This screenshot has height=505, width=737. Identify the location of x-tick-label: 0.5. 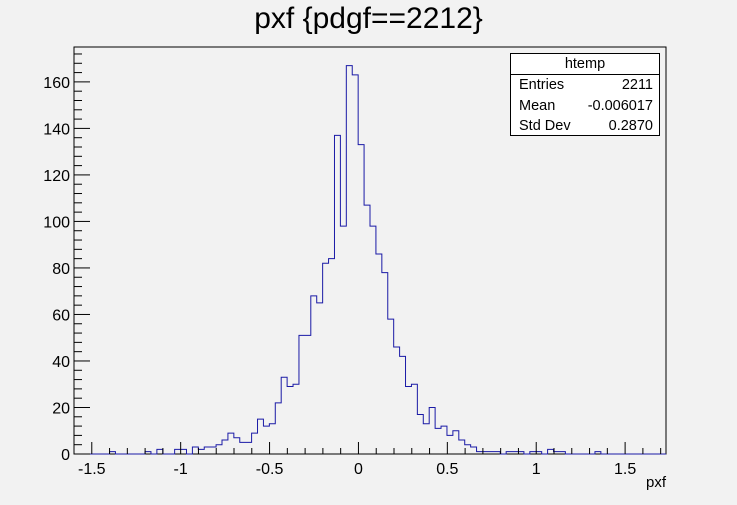
(447, 469).